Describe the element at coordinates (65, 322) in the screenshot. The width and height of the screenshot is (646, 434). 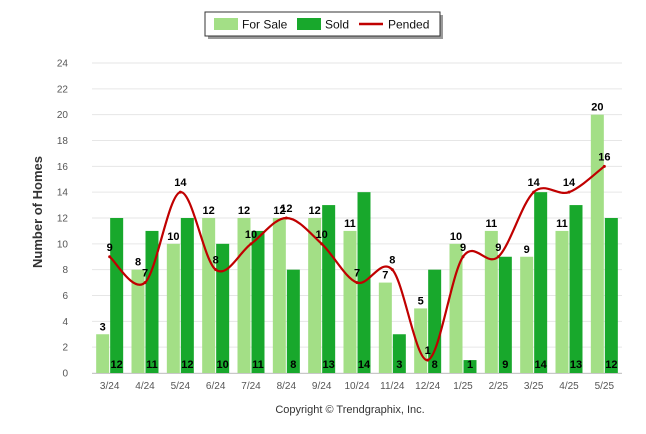
I see `y-tick-label: 4` at that location.